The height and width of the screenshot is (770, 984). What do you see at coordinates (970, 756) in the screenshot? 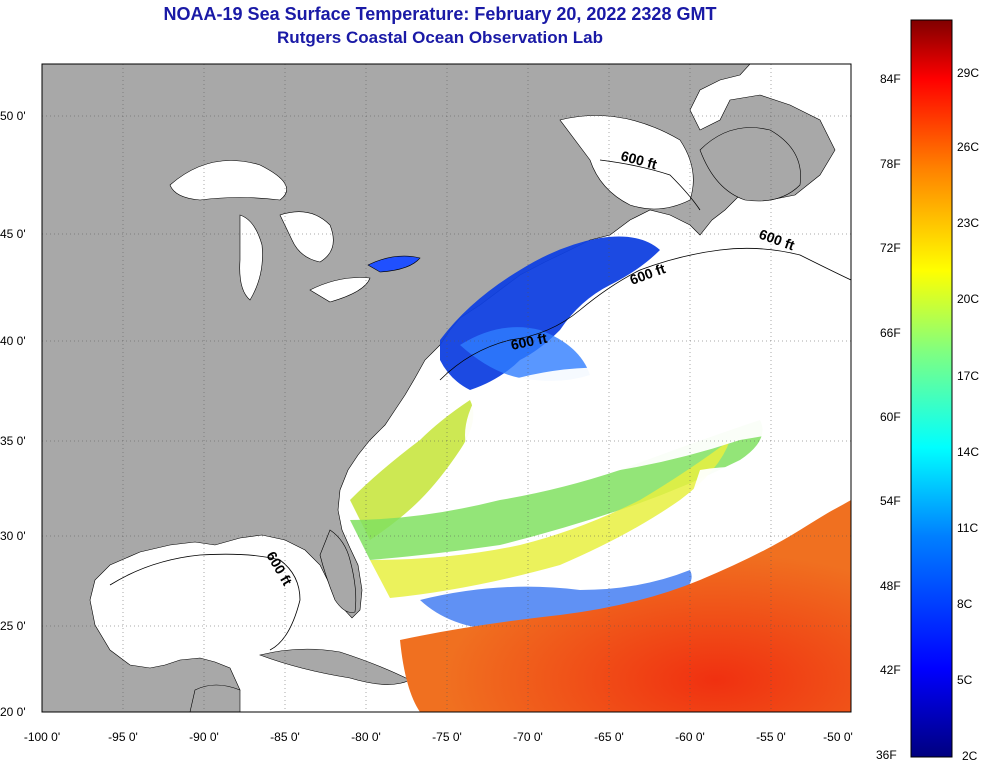
I see `colorbar-c-label: 2C` at bounding box center [970, 756].